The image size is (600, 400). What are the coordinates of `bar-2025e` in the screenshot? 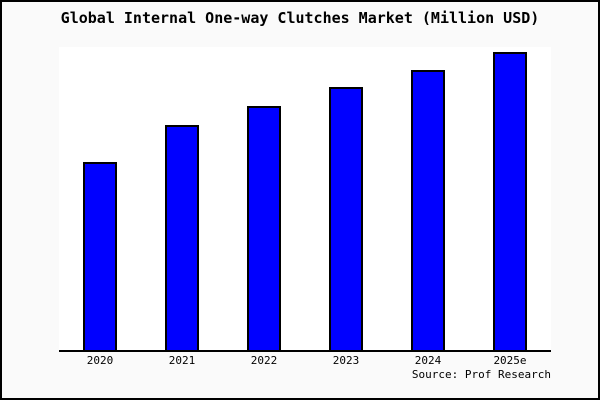 It's located at (510, 201).